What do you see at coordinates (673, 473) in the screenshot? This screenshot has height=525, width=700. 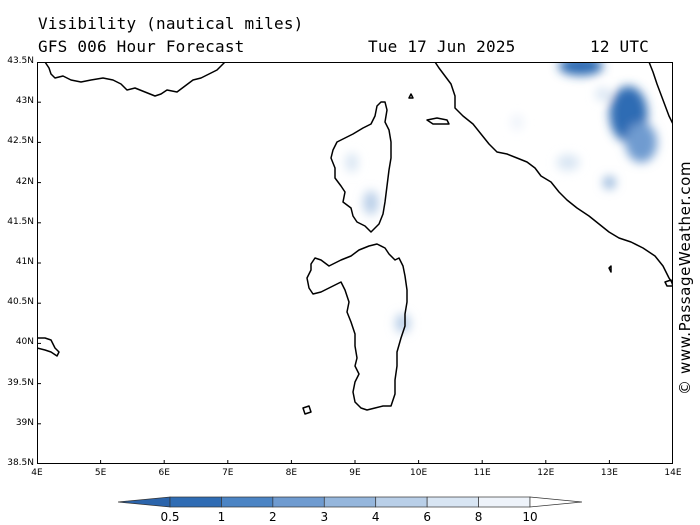 I see `longitude-label: 14E` at bounding box center [673, 473].